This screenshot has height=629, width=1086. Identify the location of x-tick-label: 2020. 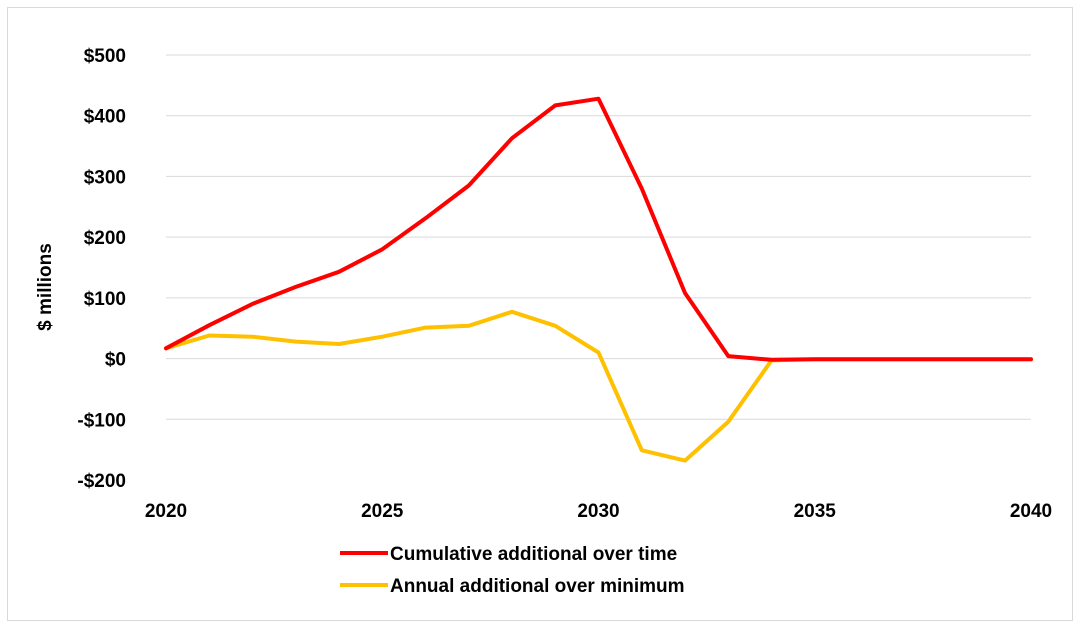
(166, 511).